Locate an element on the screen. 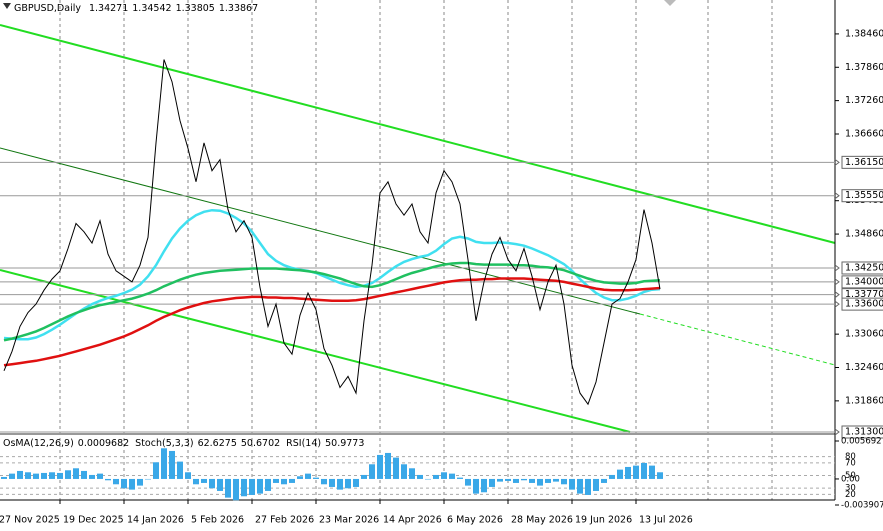 The height and width of the screenshot is (531, 883). level-label: 1.33600 is located at coordinates (864, 304).